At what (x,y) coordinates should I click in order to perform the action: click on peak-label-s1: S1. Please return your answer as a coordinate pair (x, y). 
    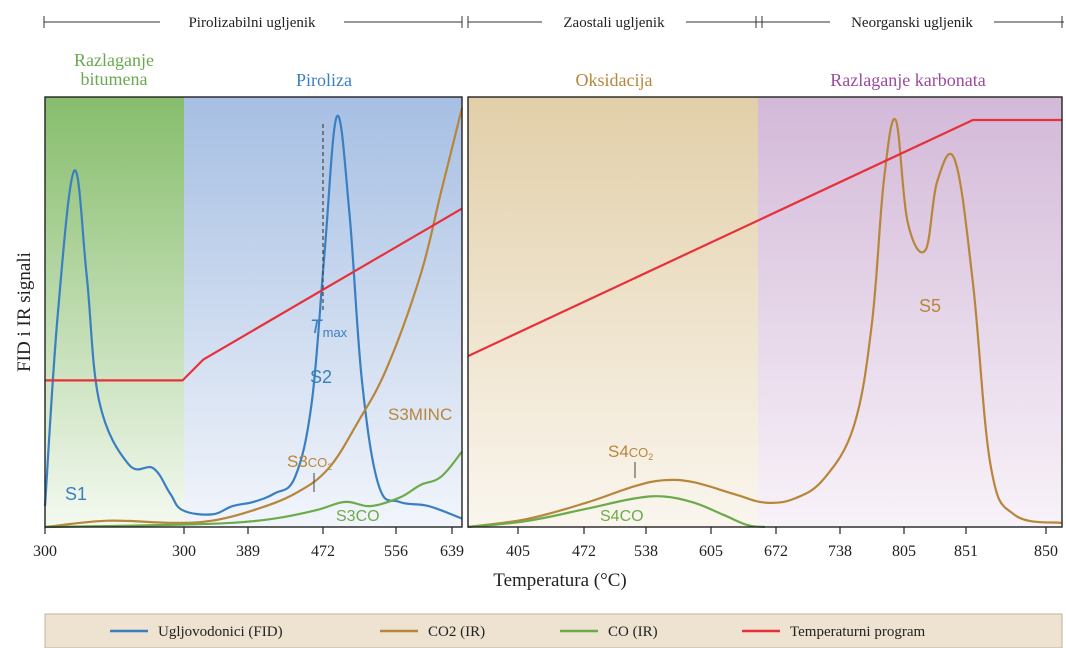
    Looking at the image, I should click on (76, 494).